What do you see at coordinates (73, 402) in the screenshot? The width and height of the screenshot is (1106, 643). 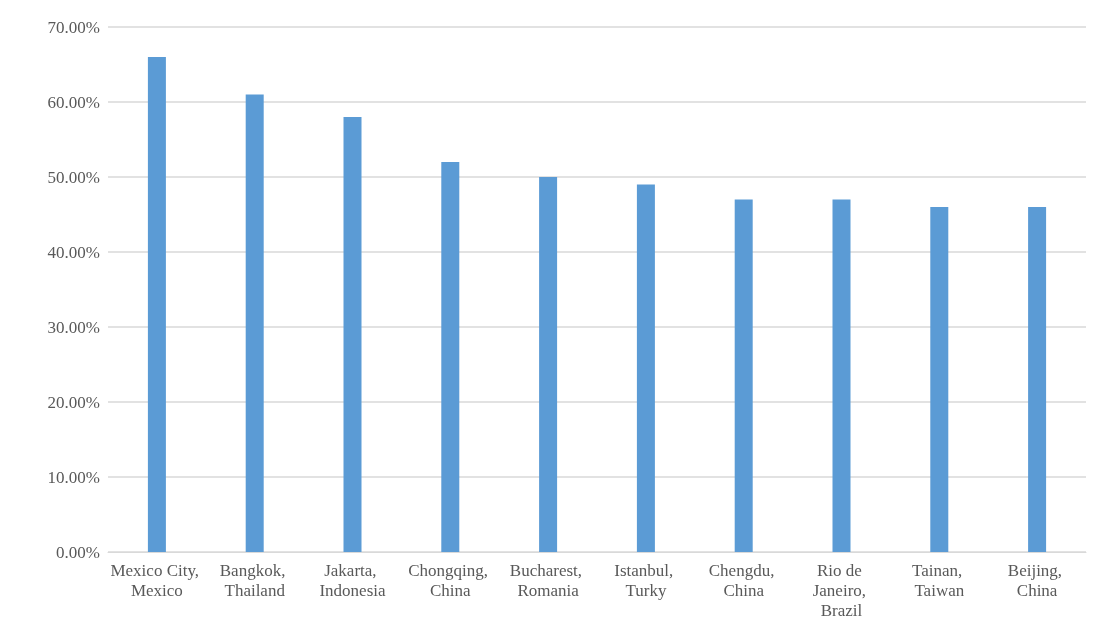 I see `y-tick-label: 20.00%` at bounding box center [73, 402].